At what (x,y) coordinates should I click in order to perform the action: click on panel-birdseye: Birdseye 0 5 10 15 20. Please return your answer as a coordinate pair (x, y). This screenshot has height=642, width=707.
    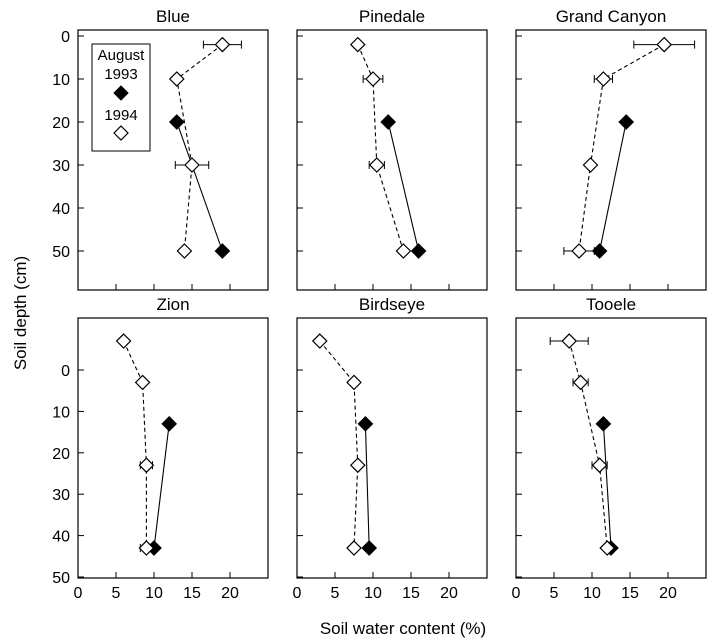
    Looking at the image, I should click on (390, 448).